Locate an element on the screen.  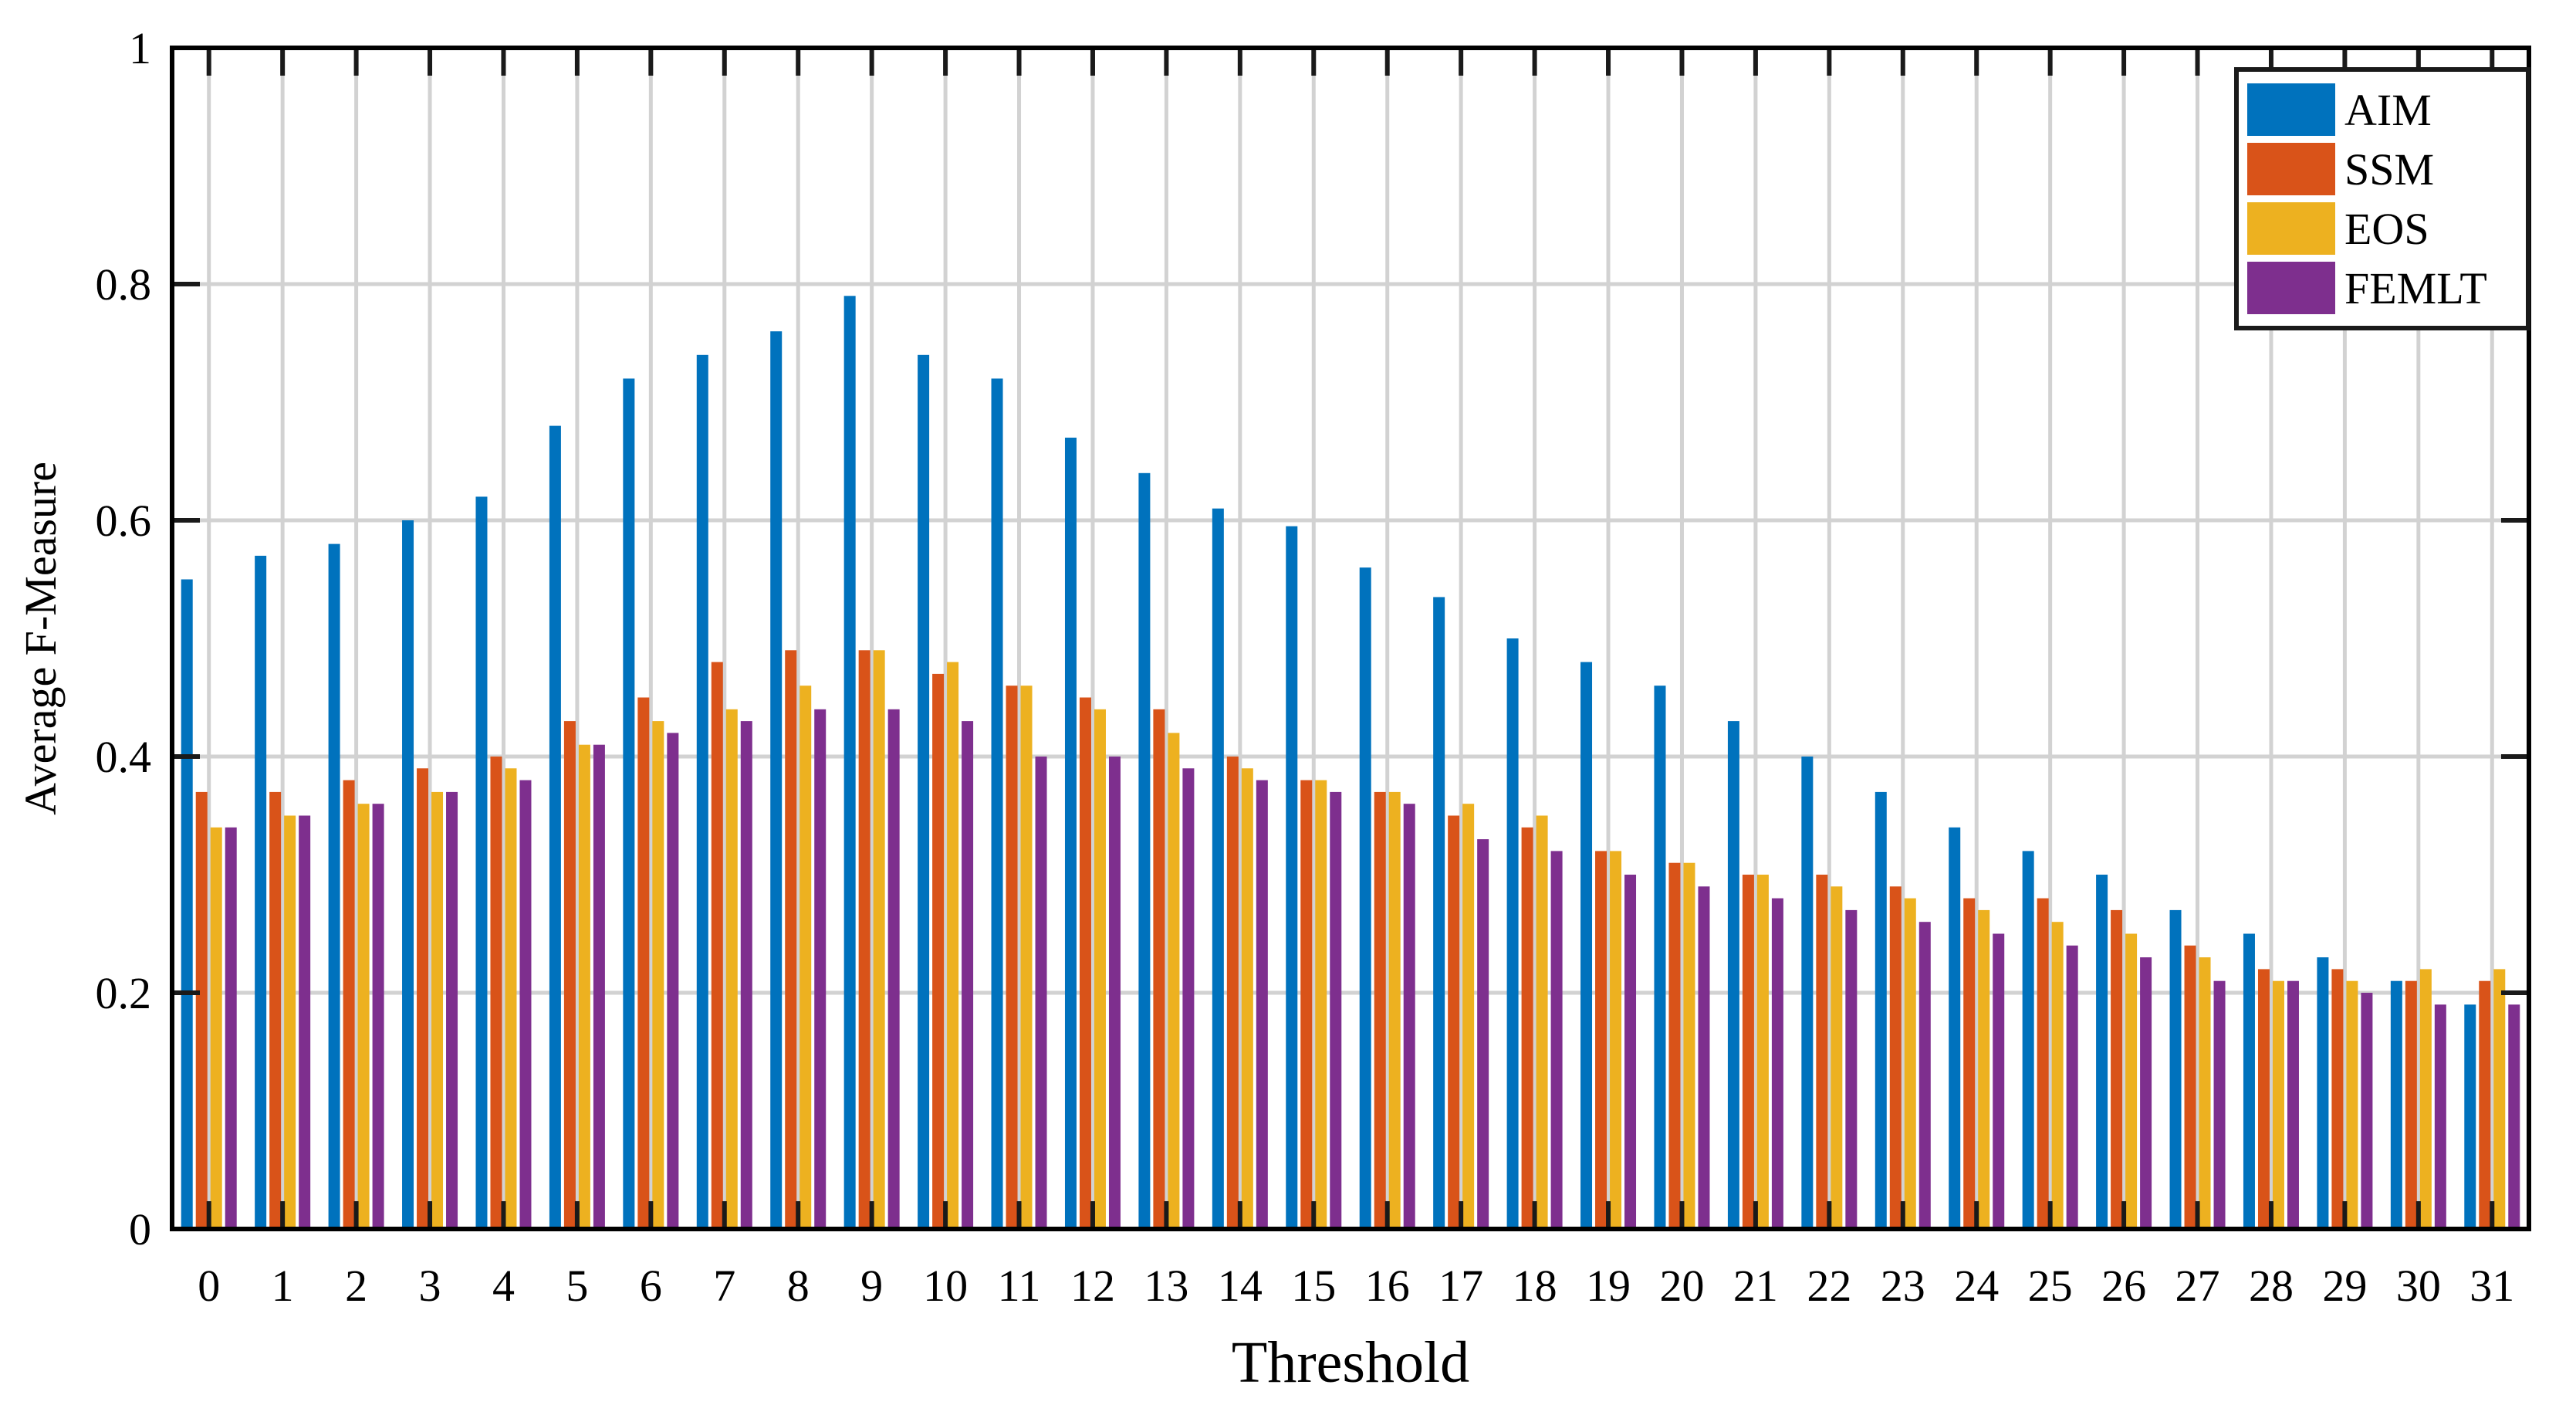
x-tick-label: 10 is located at coordinates (945, 1286).